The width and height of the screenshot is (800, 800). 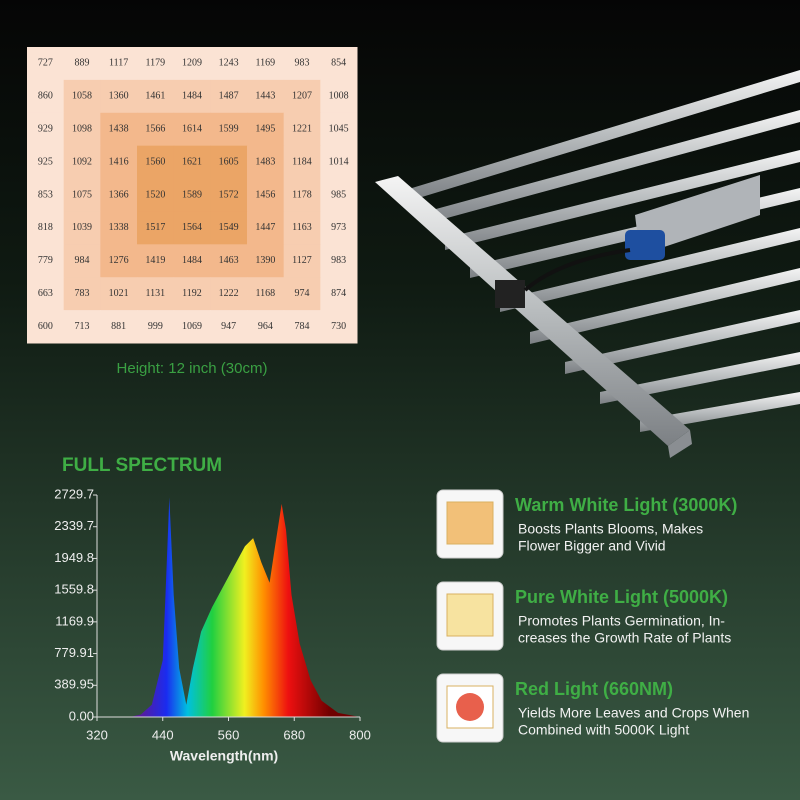 I want to click on grid-value: 1209, so click(x=192, y=63).